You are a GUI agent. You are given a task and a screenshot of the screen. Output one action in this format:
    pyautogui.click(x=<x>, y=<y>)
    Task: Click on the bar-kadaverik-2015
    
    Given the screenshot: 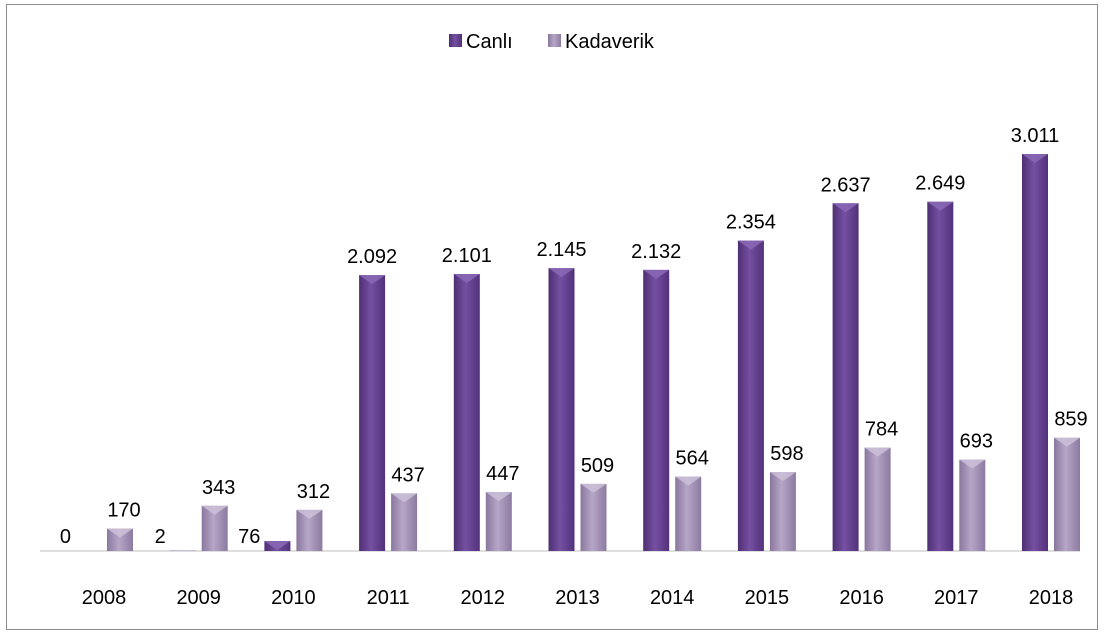 What is the action you would take?
    pyautogui.click(x=782, y=511)
    